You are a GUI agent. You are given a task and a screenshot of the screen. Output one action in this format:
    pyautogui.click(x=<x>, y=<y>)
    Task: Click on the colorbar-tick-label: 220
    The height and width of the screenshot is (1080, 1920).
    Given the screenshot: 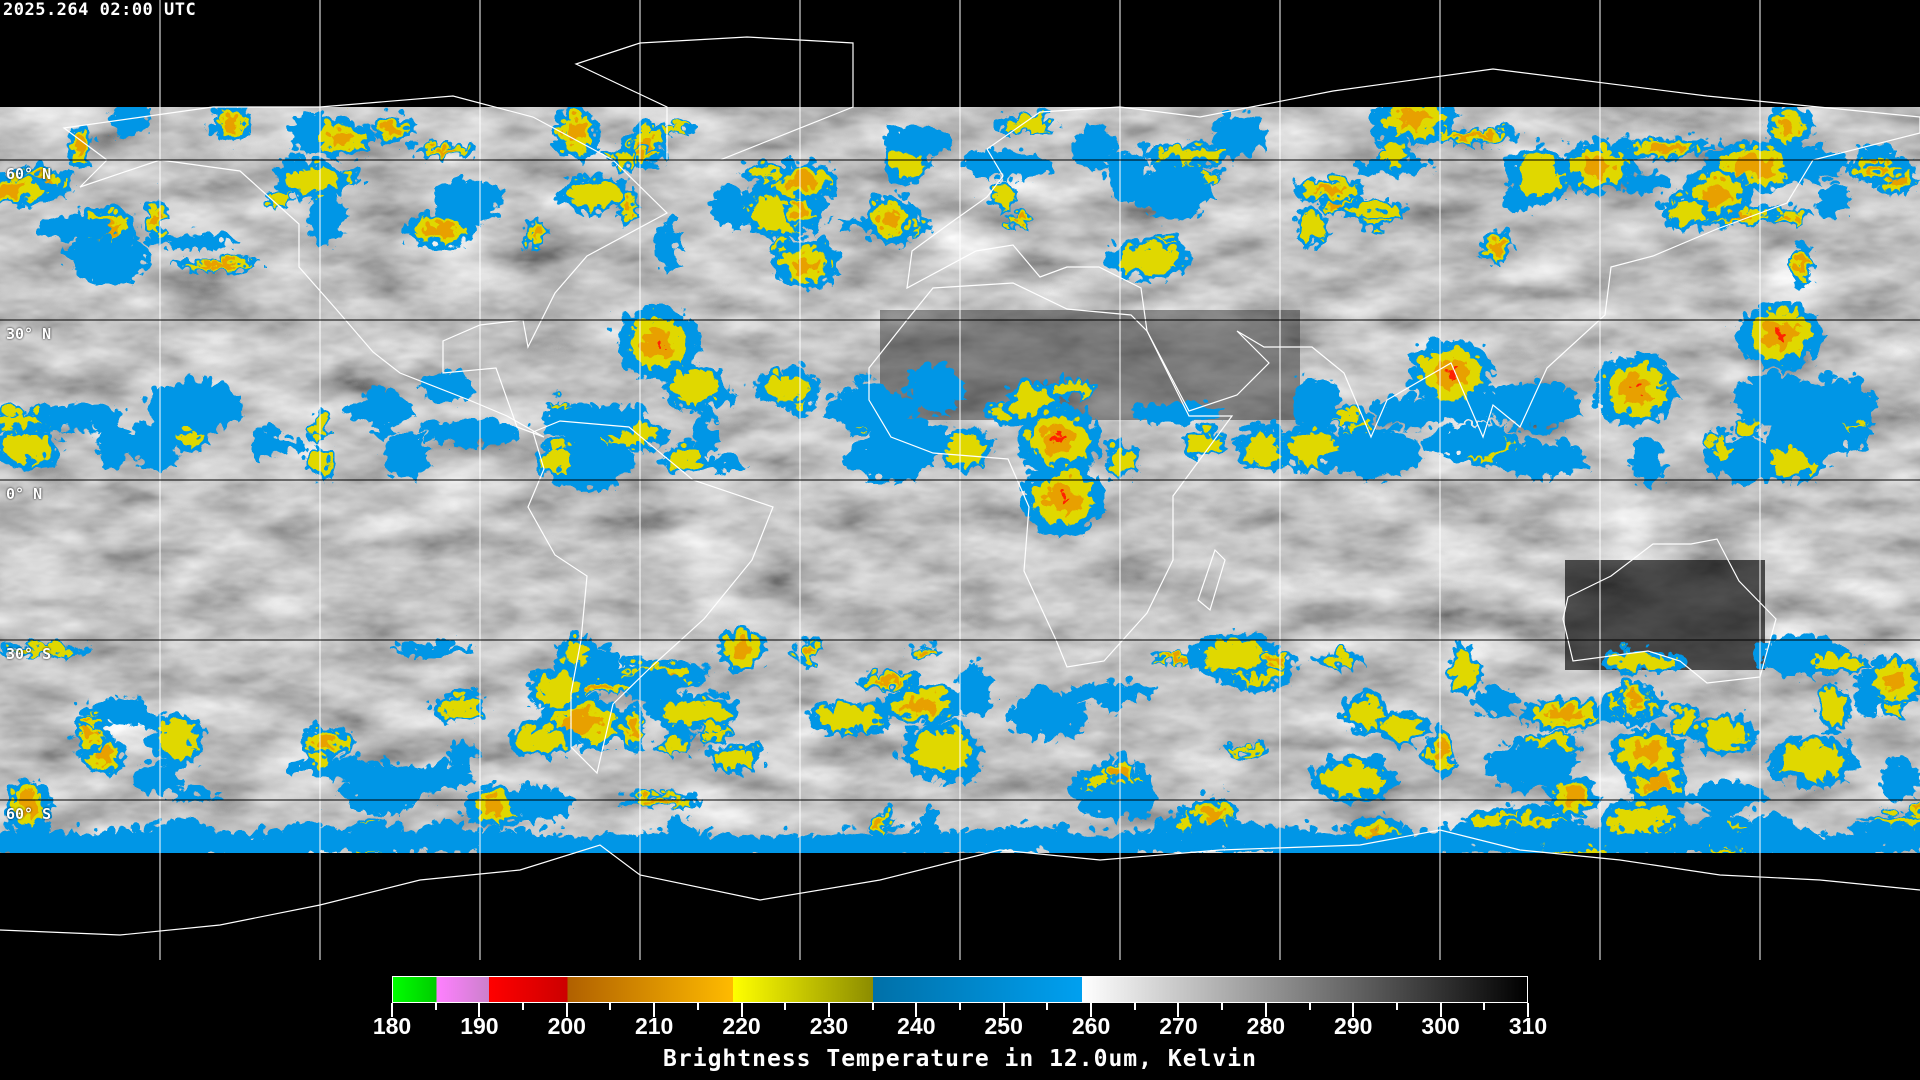 What is the action you would take?
    pyautogui.click(x=741, y=1026)
    